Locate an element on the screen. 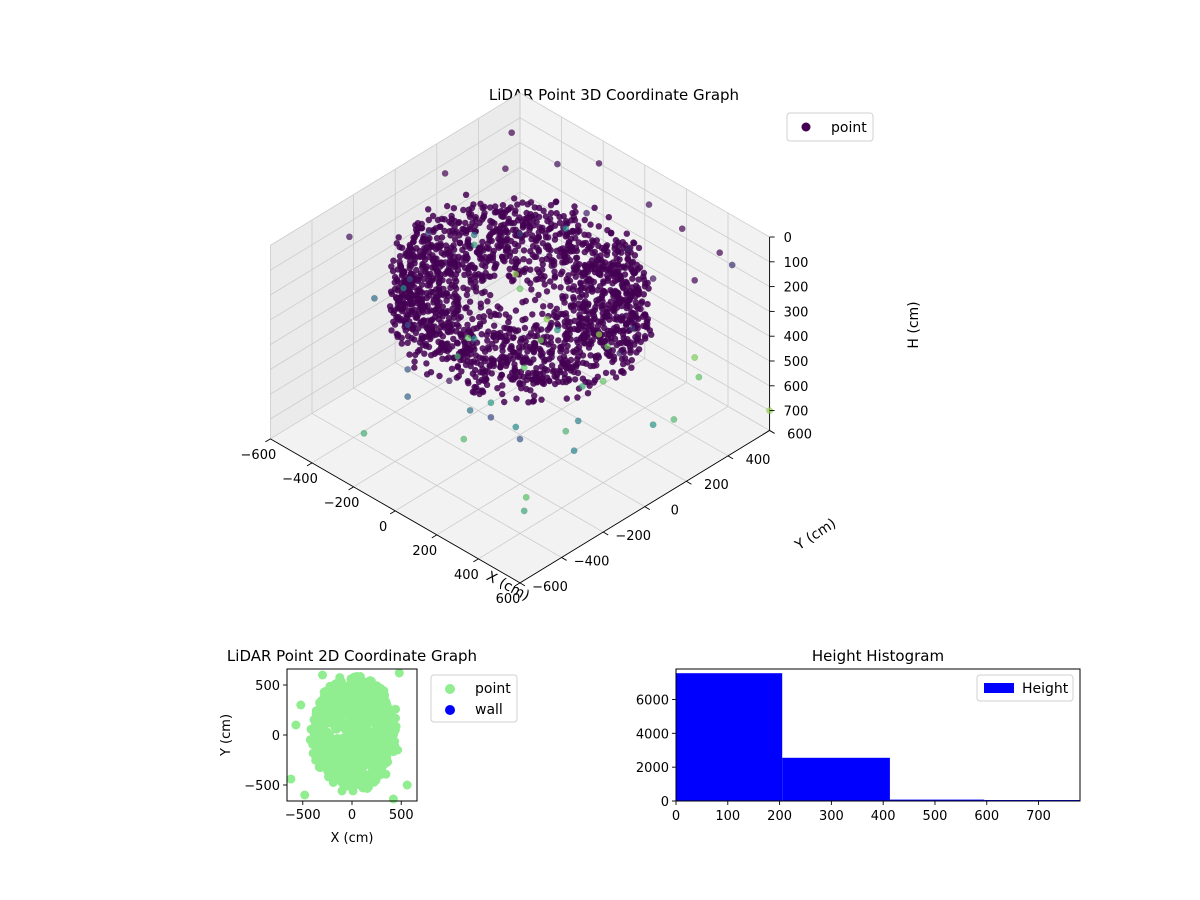 This screenshot has height=900, width=1200. tick-label-h: 0 is located at coordinates (788, 238).